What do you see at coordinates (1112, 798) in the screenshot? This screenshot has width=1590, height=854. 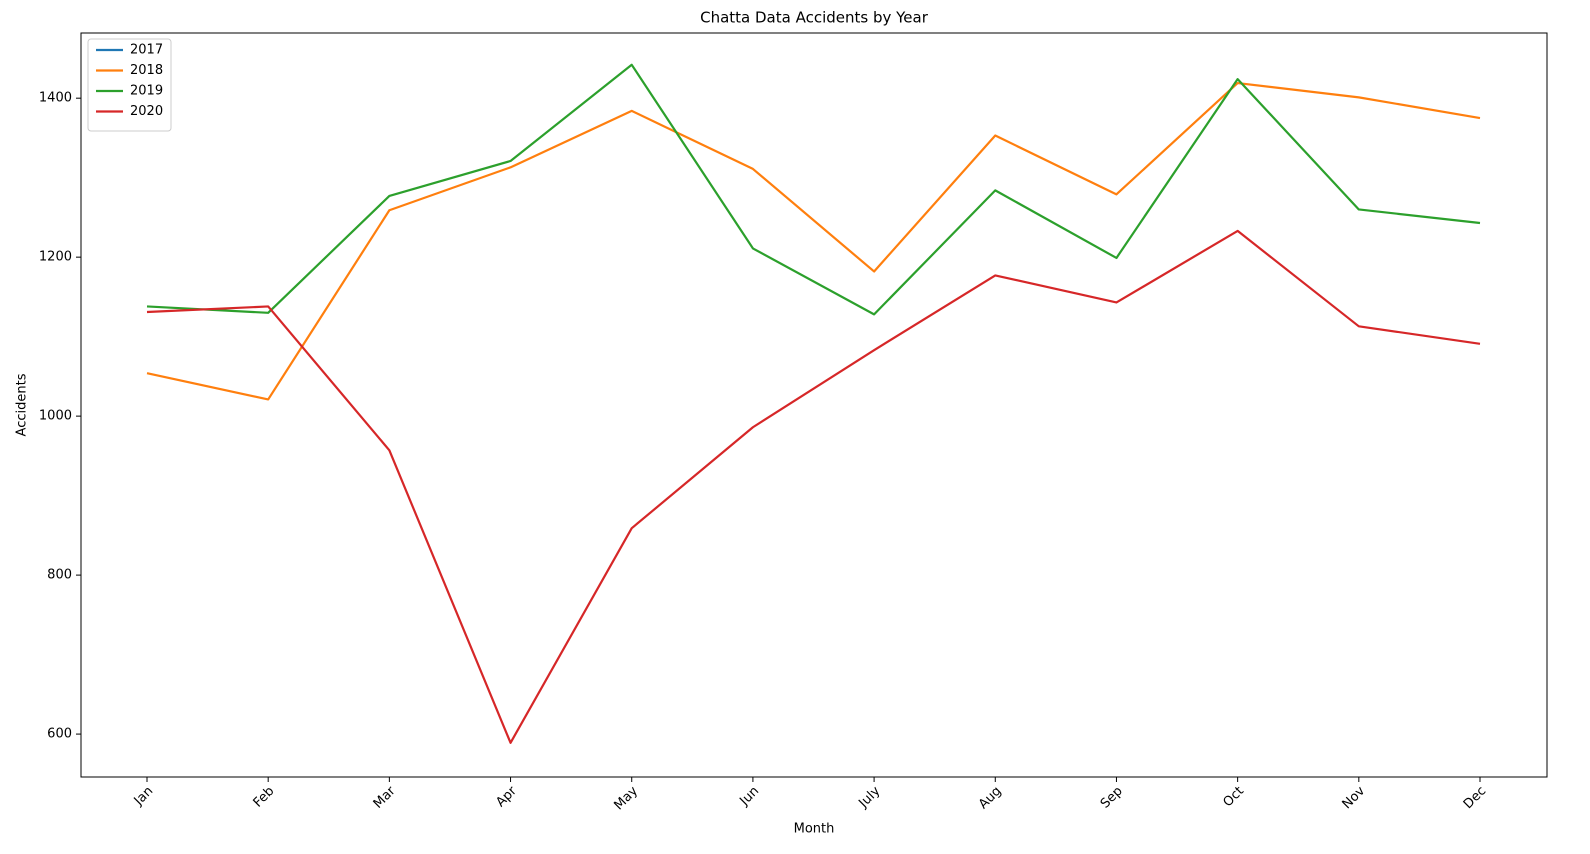 I see `x-tick-label: Sep` at bounding box center [1112, 798].